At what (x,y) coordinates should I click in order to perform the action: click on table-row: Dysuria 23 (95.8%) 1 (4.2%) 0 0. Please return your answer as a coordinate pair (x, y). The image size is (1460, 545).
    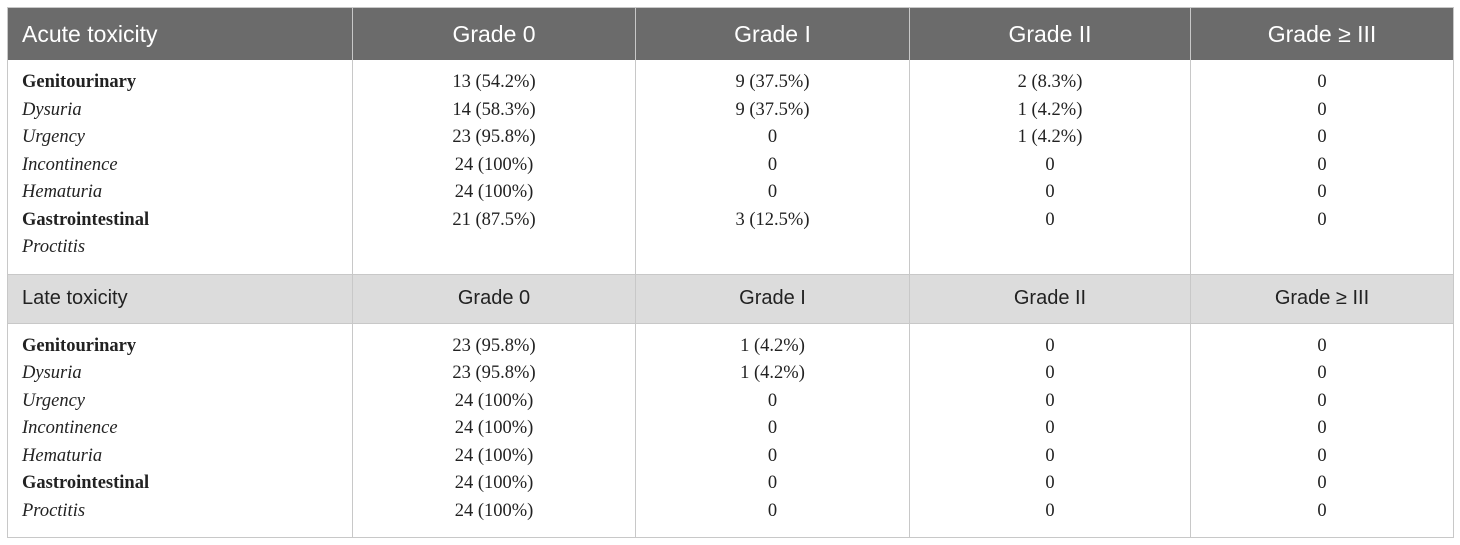
    Looking at the image, I should click on (731, 374).